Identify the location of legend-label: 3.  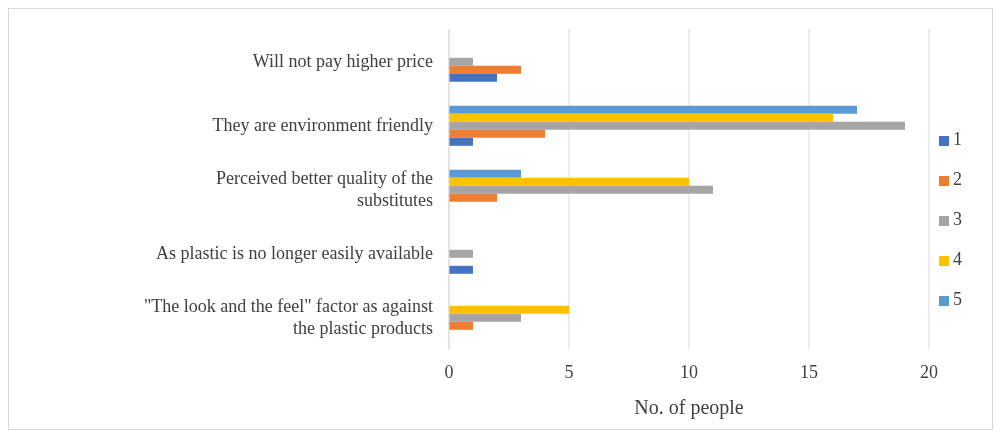
(957, 219).